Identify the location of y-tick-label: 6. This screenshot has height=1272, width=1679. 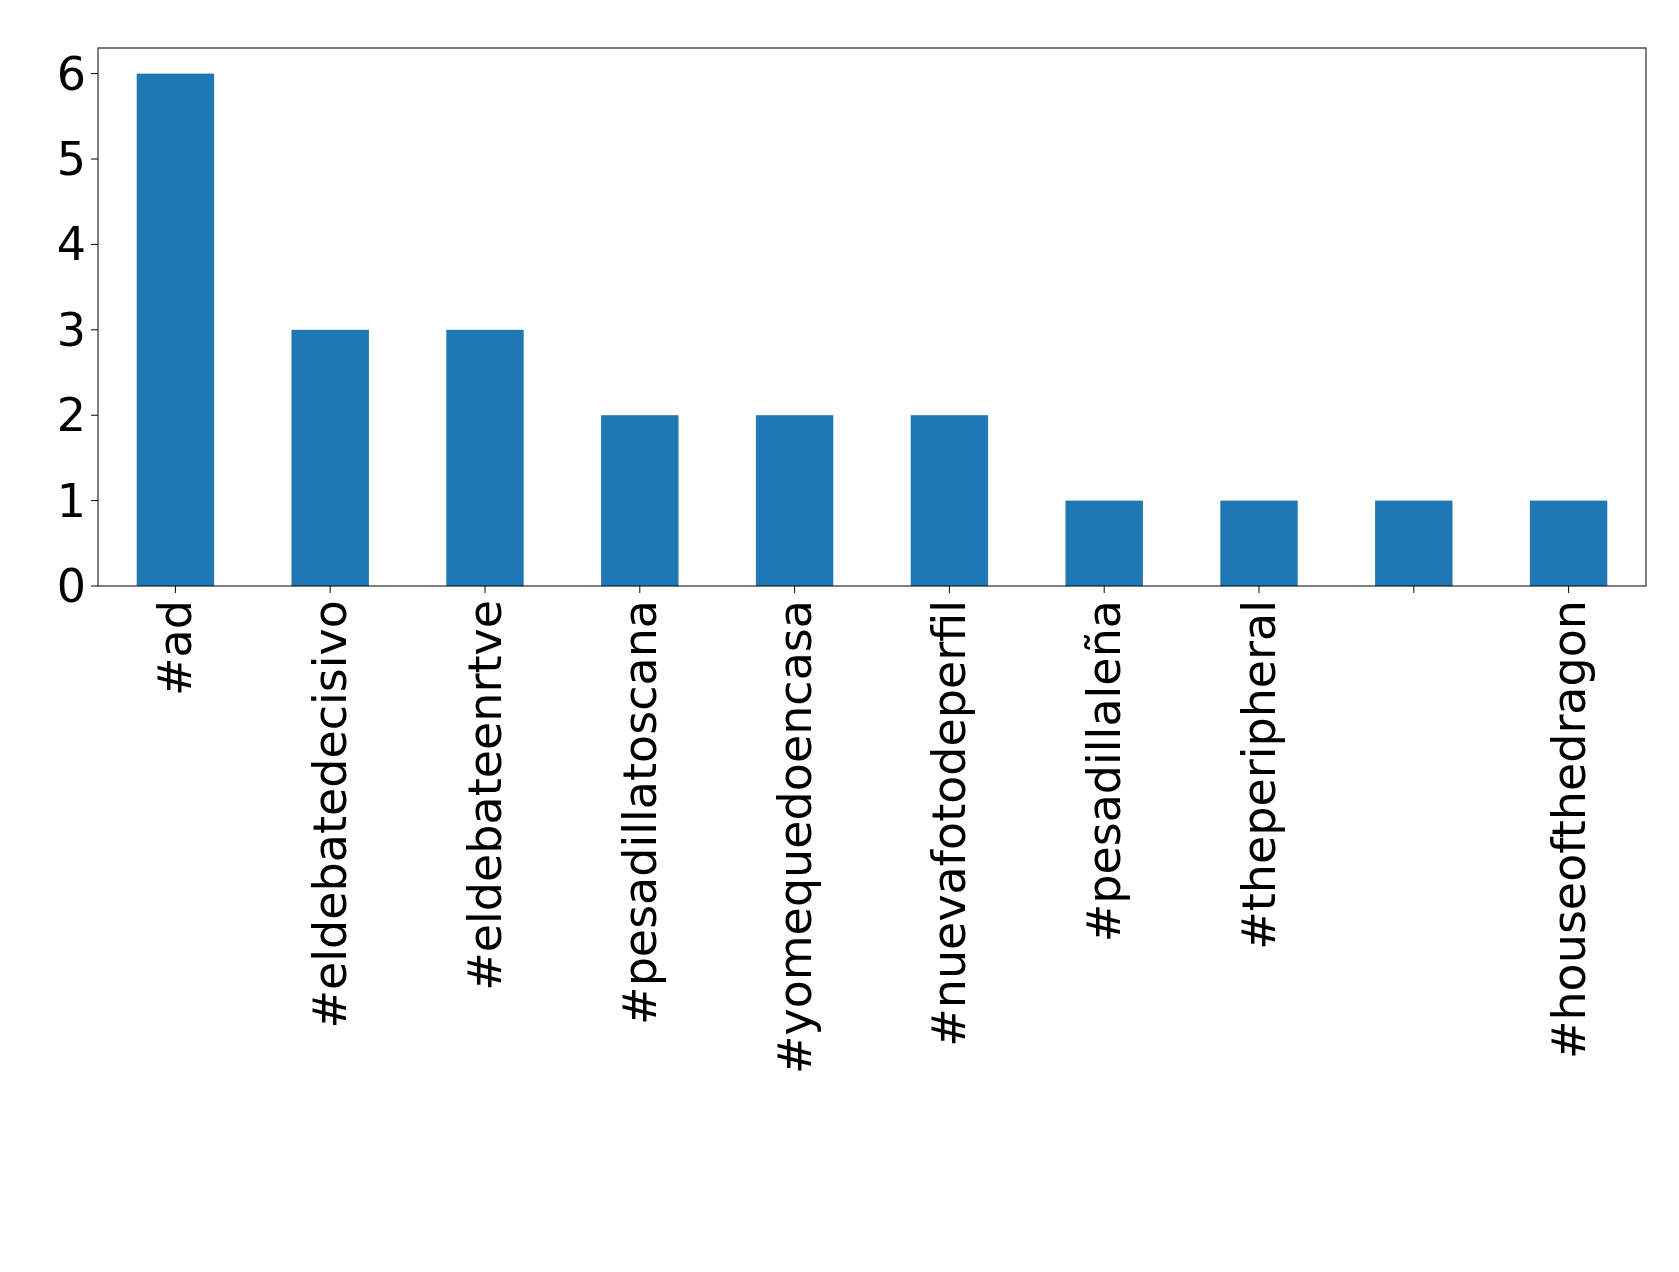
(71, 73).